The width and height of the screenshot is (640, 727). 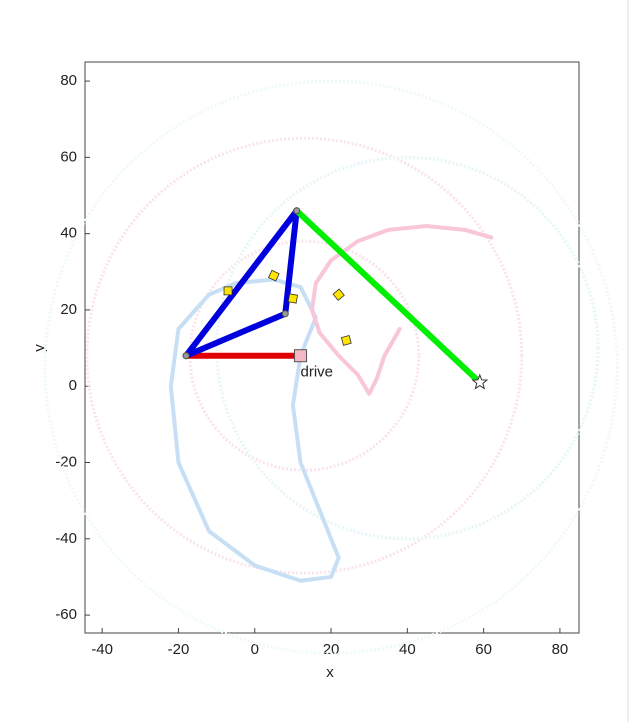 What do you see at coordinates (179, 649) in the screenshot?
I see `x-tick-label: -20` at bounding box center [179, 649].